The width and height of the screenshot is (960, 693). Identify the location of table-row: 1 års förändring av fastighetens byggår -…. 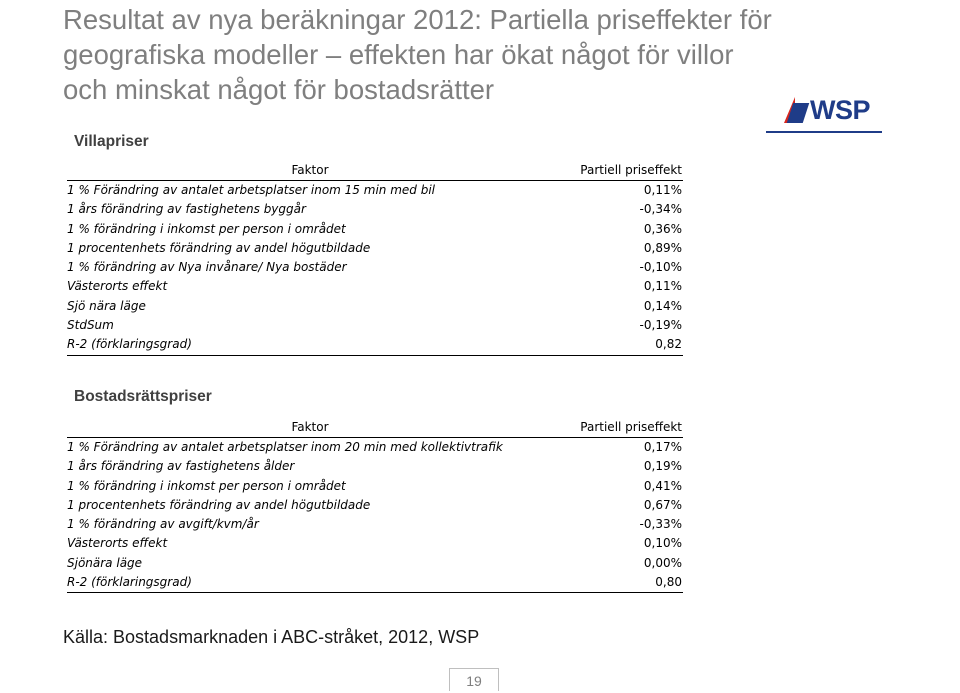
(375, 209).